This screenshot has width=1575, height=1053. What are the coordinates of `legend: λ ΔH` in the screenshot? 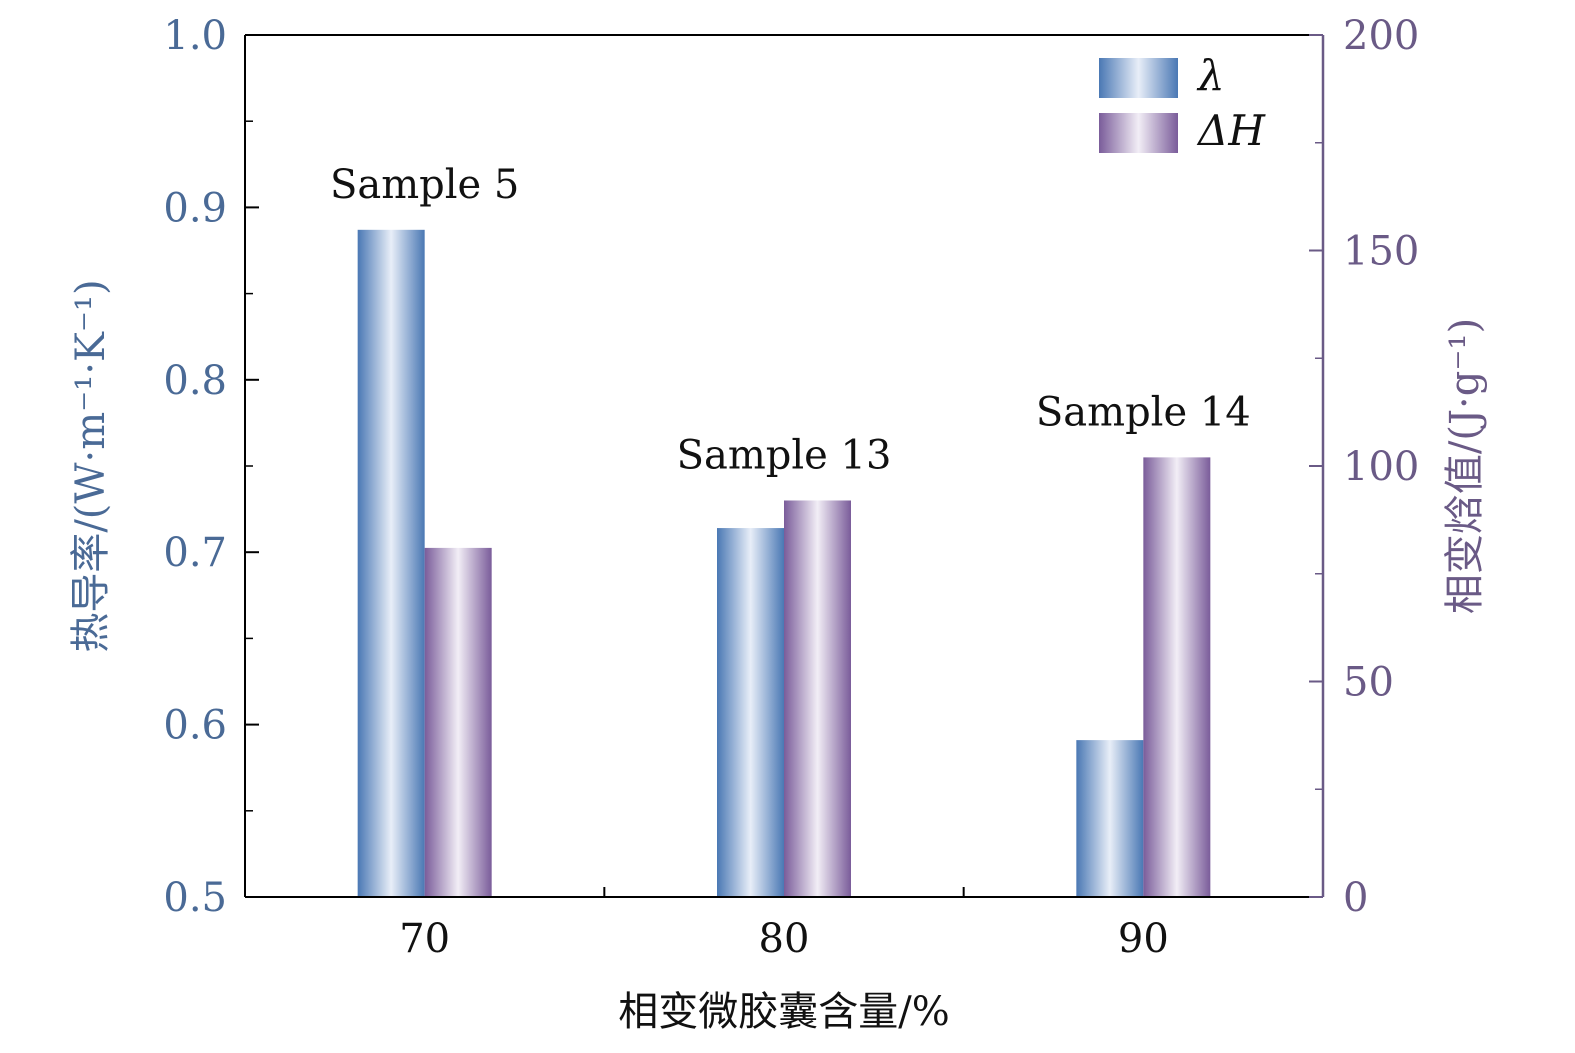 It's located at (1182, 103).